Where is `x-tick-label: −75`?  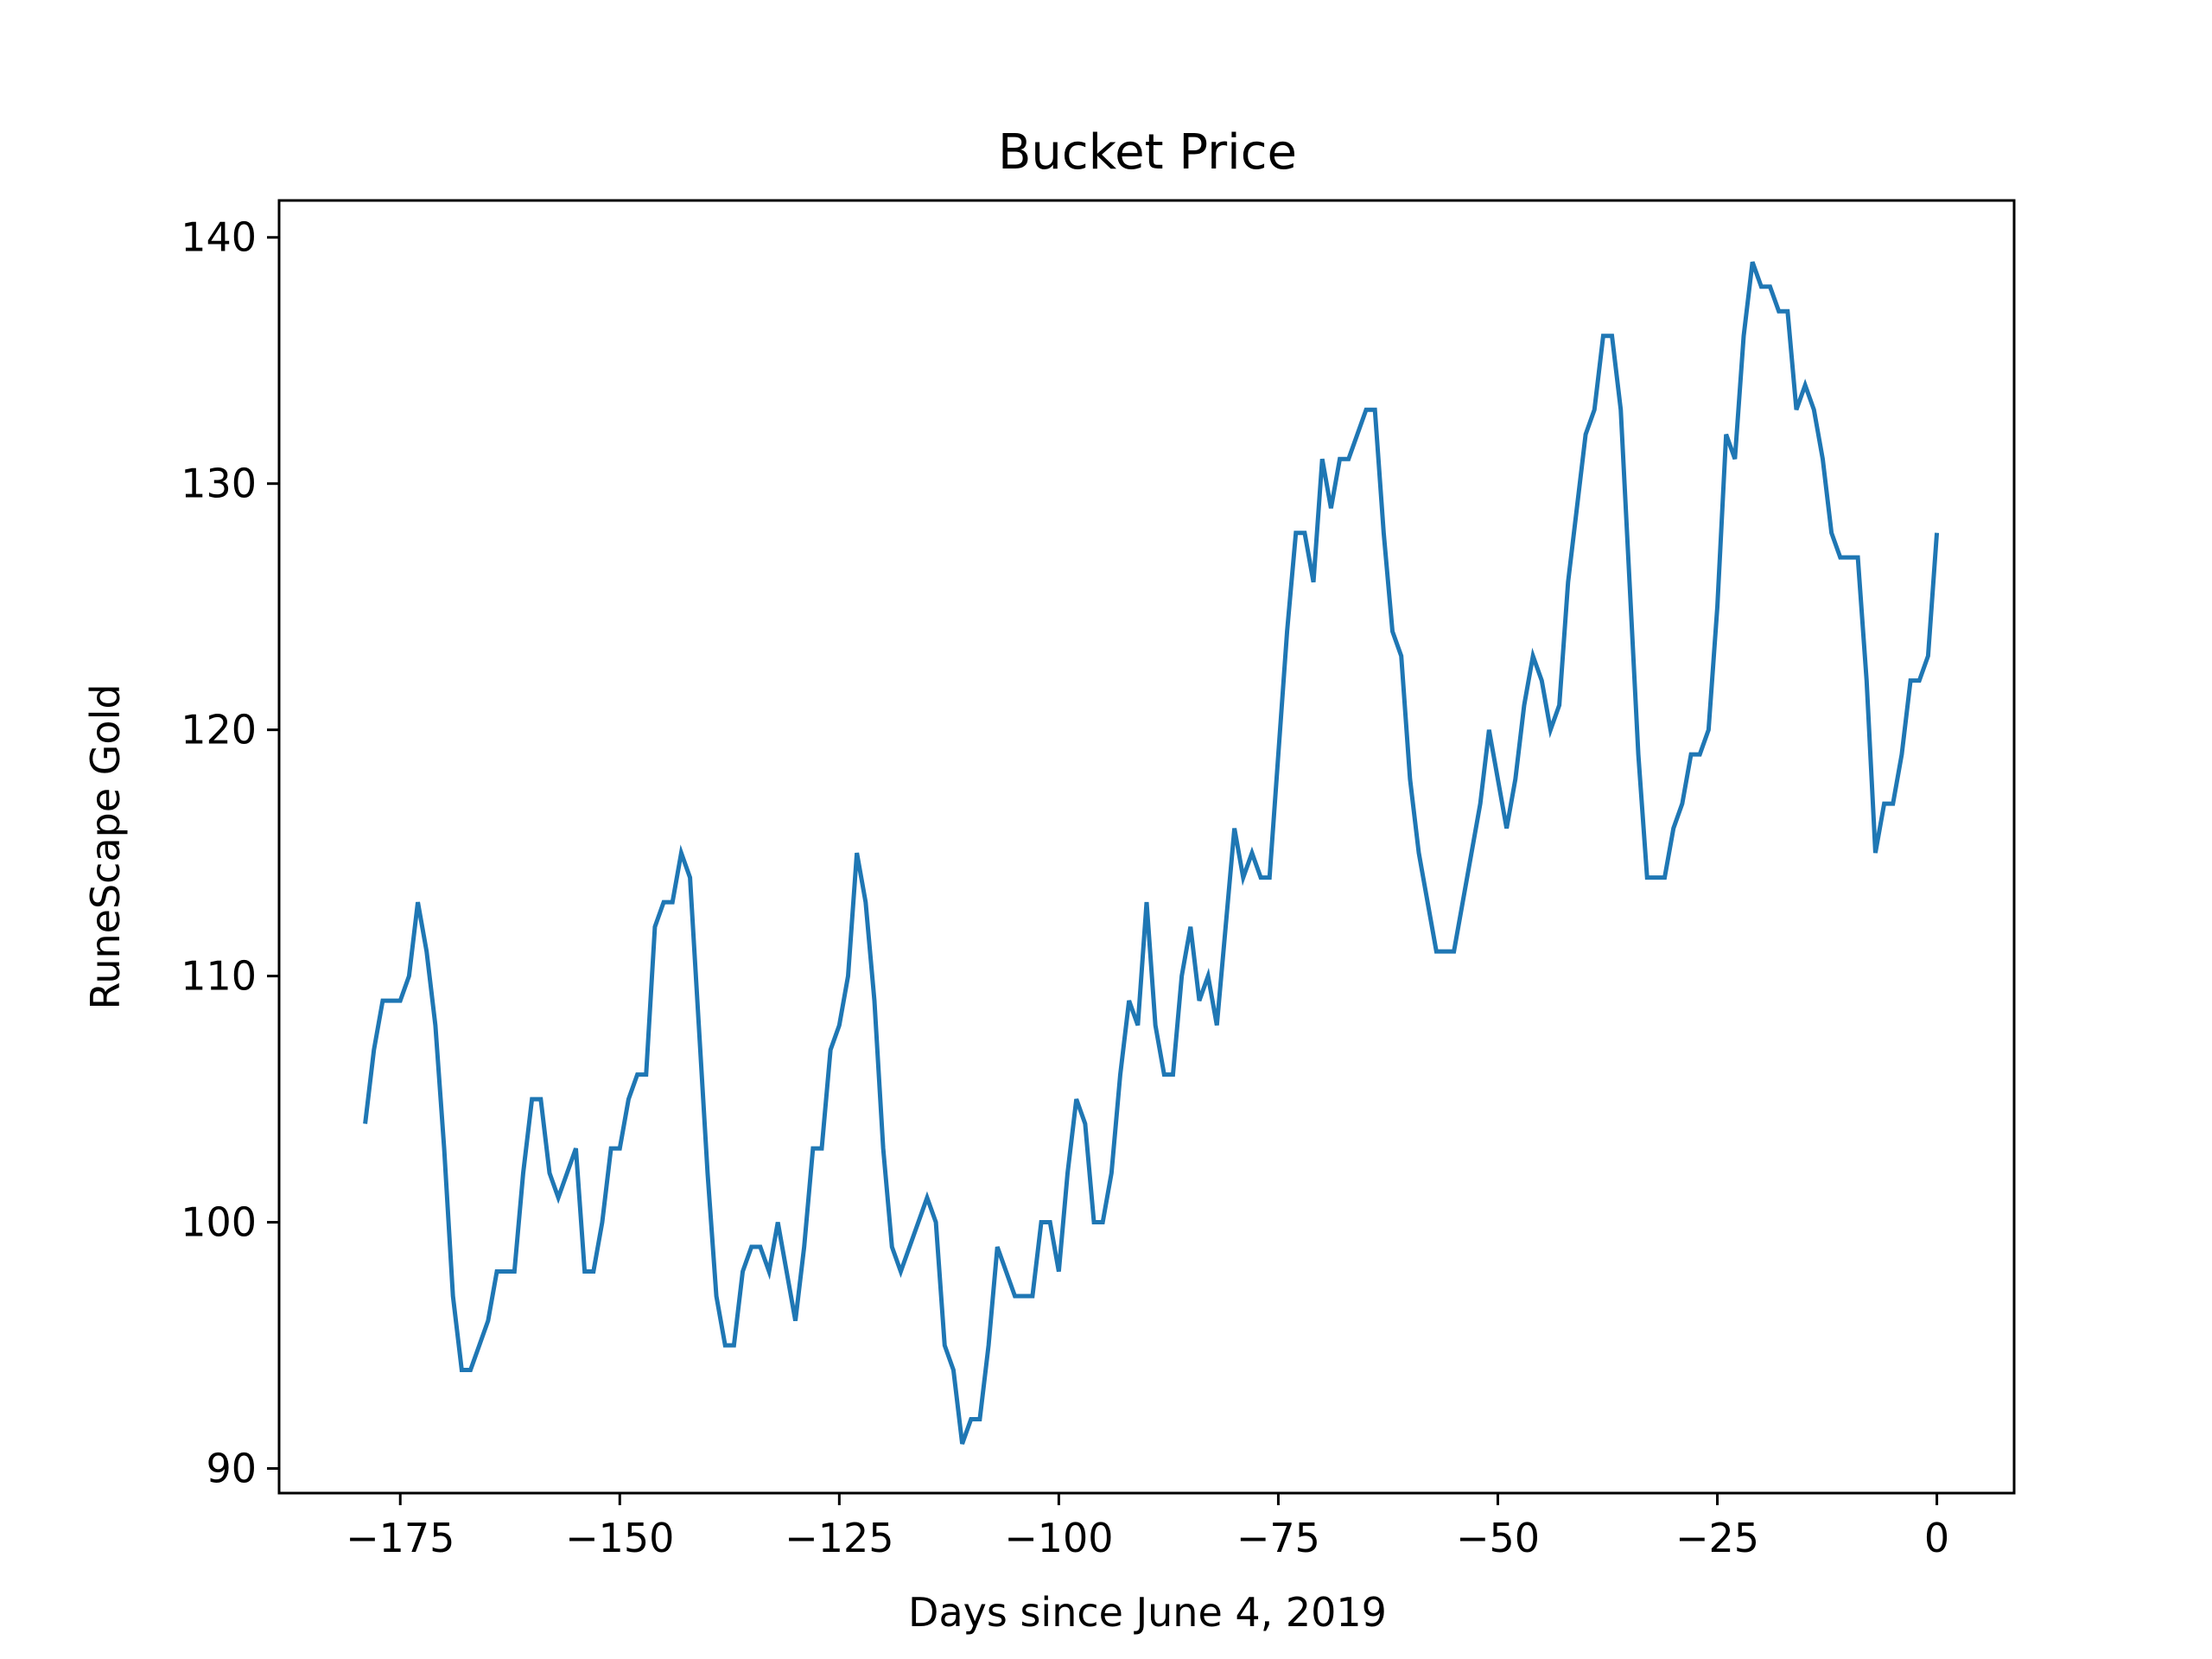 x-tick-label: −75 is located at coordinates (1278, 1538).